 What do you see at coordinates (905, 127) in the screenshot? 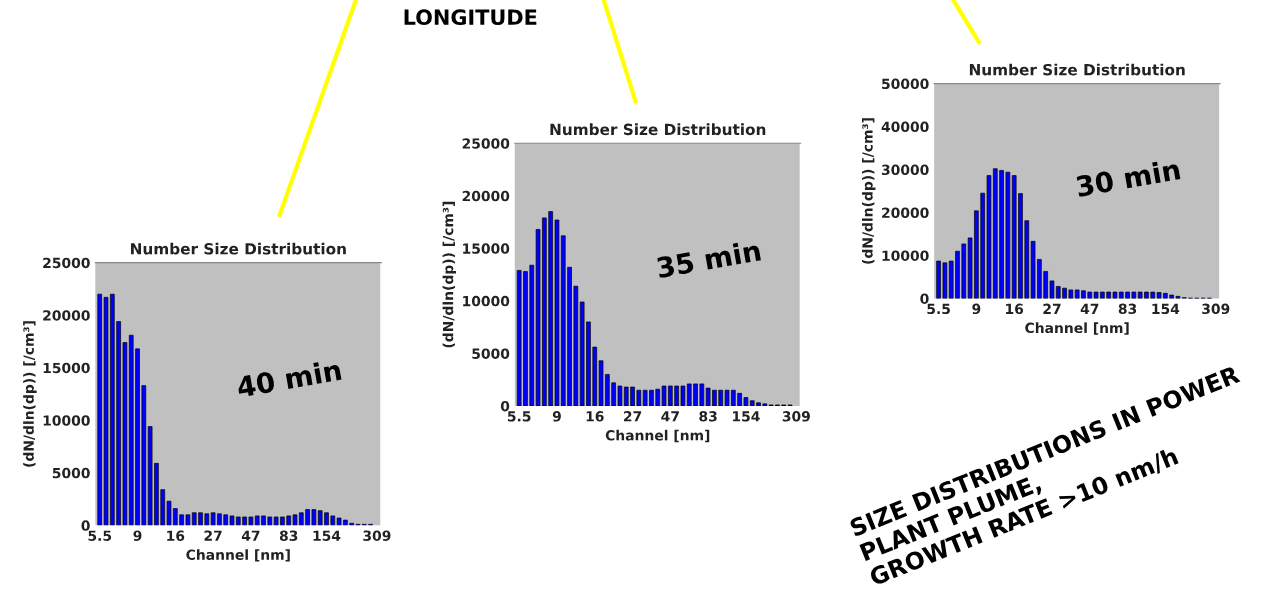
I see `y-tick-label: 40000` at bounding box center [905, 127].